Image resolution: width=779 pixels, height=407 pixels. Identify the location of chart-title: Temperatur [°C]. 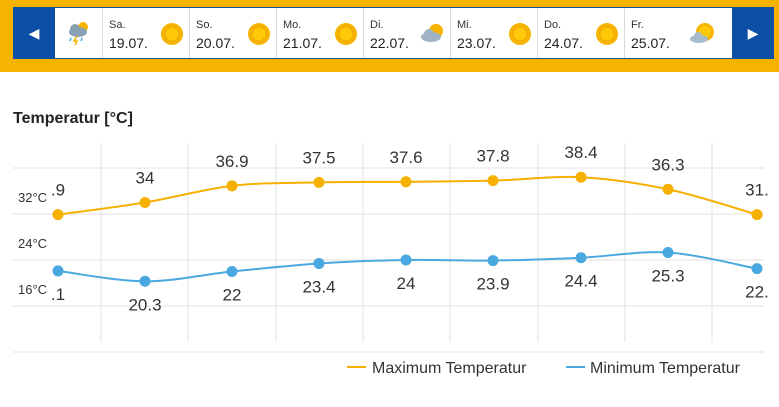
(73, 118).